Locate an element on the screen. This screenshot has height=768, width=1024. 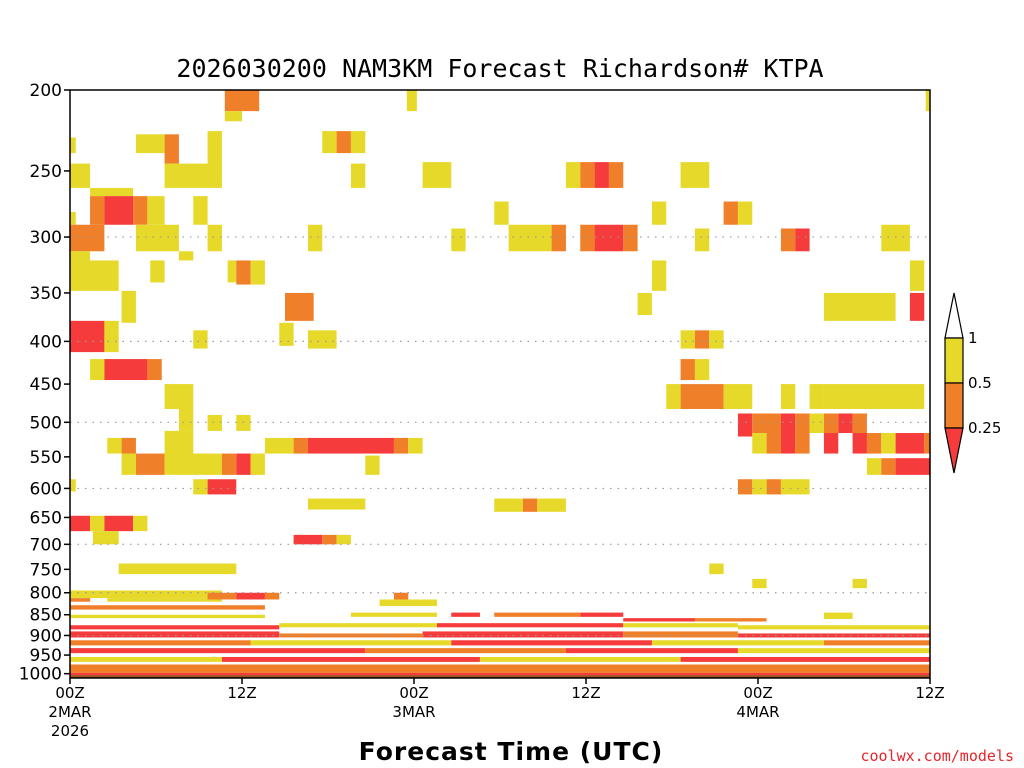
legend-top-triangle is located at coordinates (954, 315).